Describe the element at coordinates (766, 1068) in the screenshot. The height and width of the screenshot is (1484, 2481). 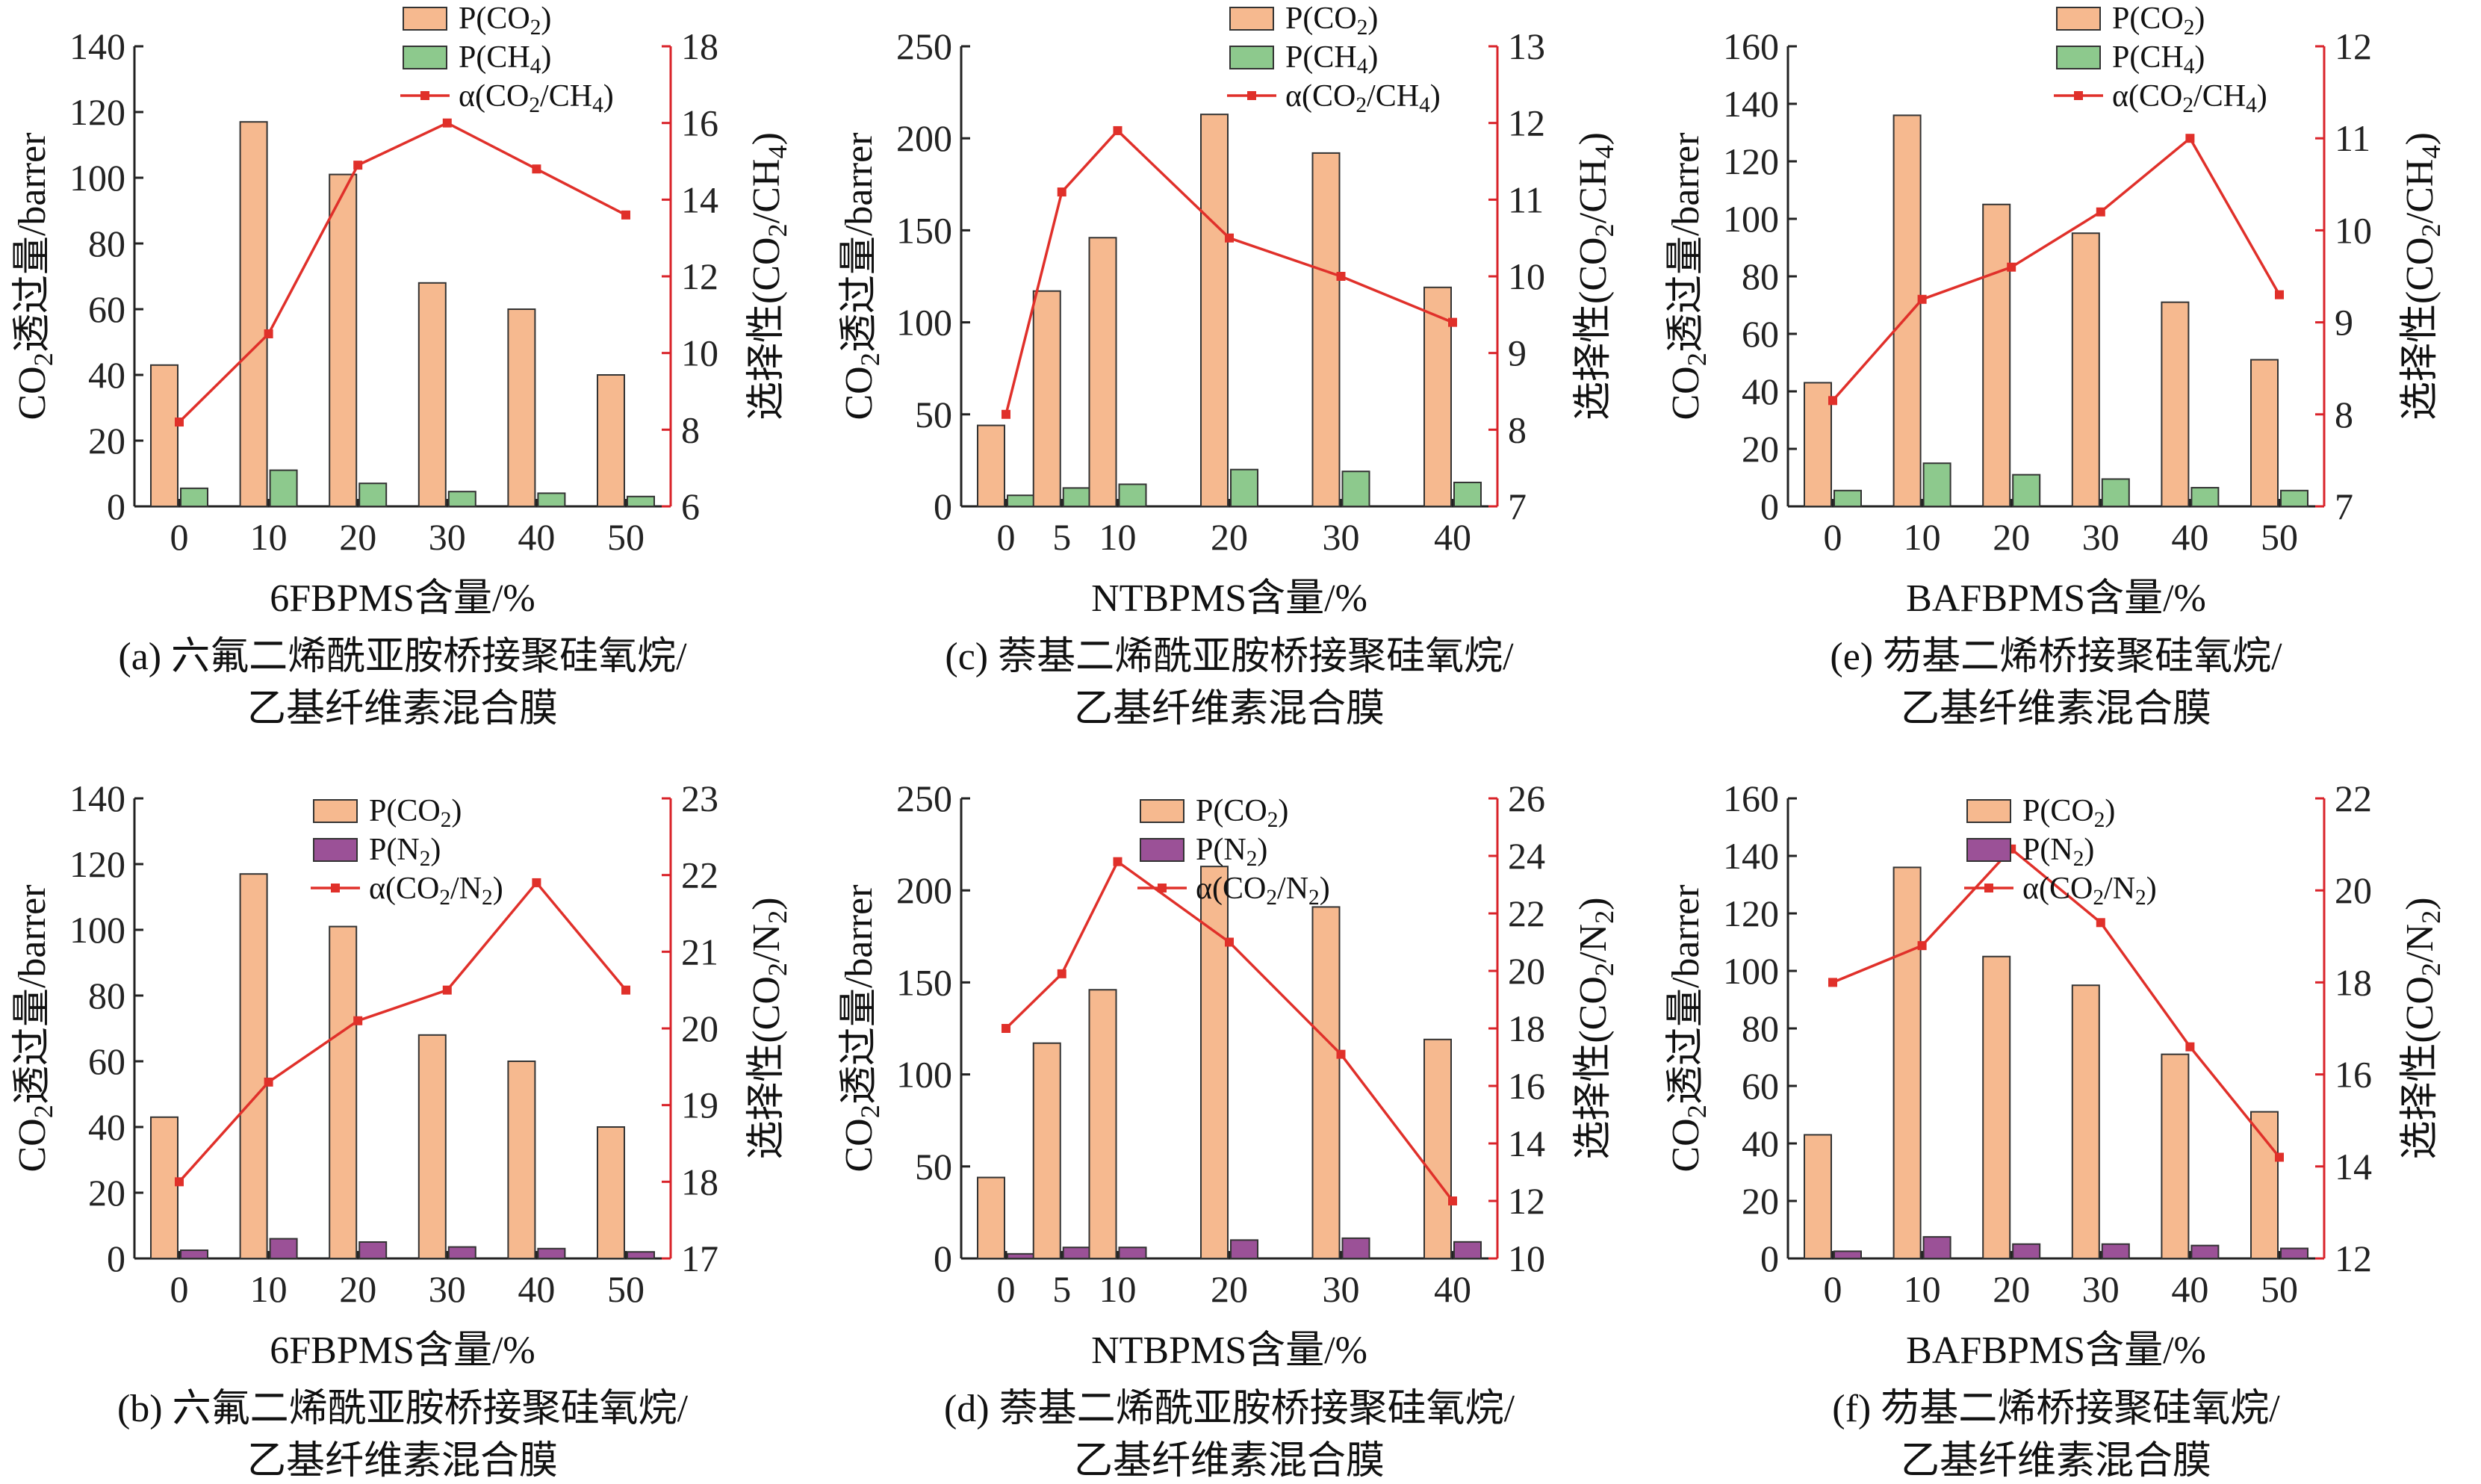
I see `text-span: 选择性(CO` at that location.